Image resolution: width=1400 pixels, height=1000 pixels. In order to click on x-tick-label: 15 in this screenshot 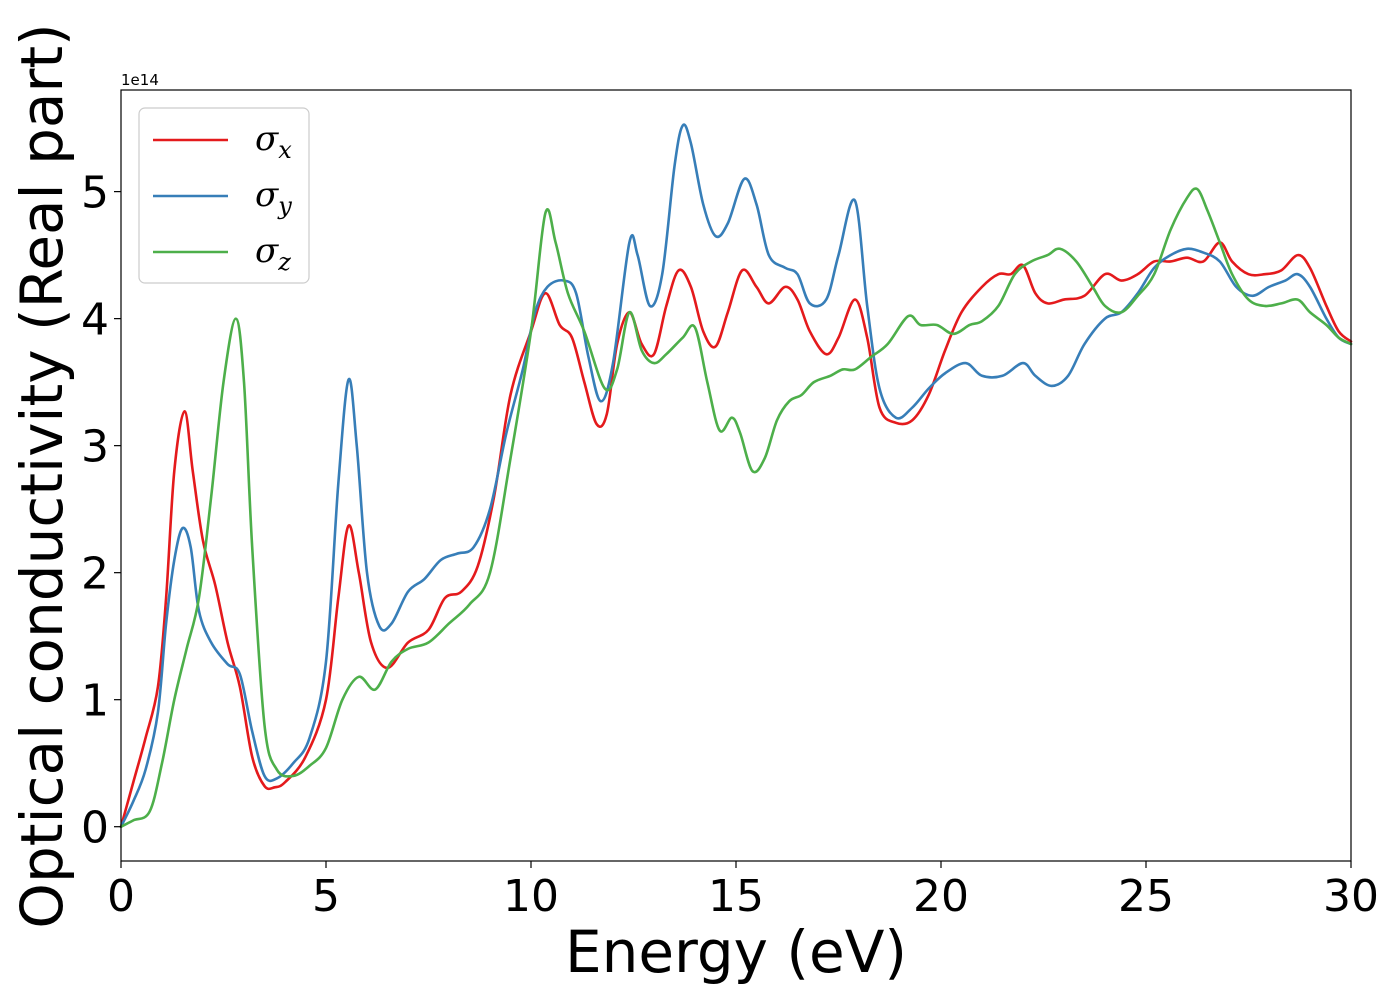, I will do `click(736, 896)`.